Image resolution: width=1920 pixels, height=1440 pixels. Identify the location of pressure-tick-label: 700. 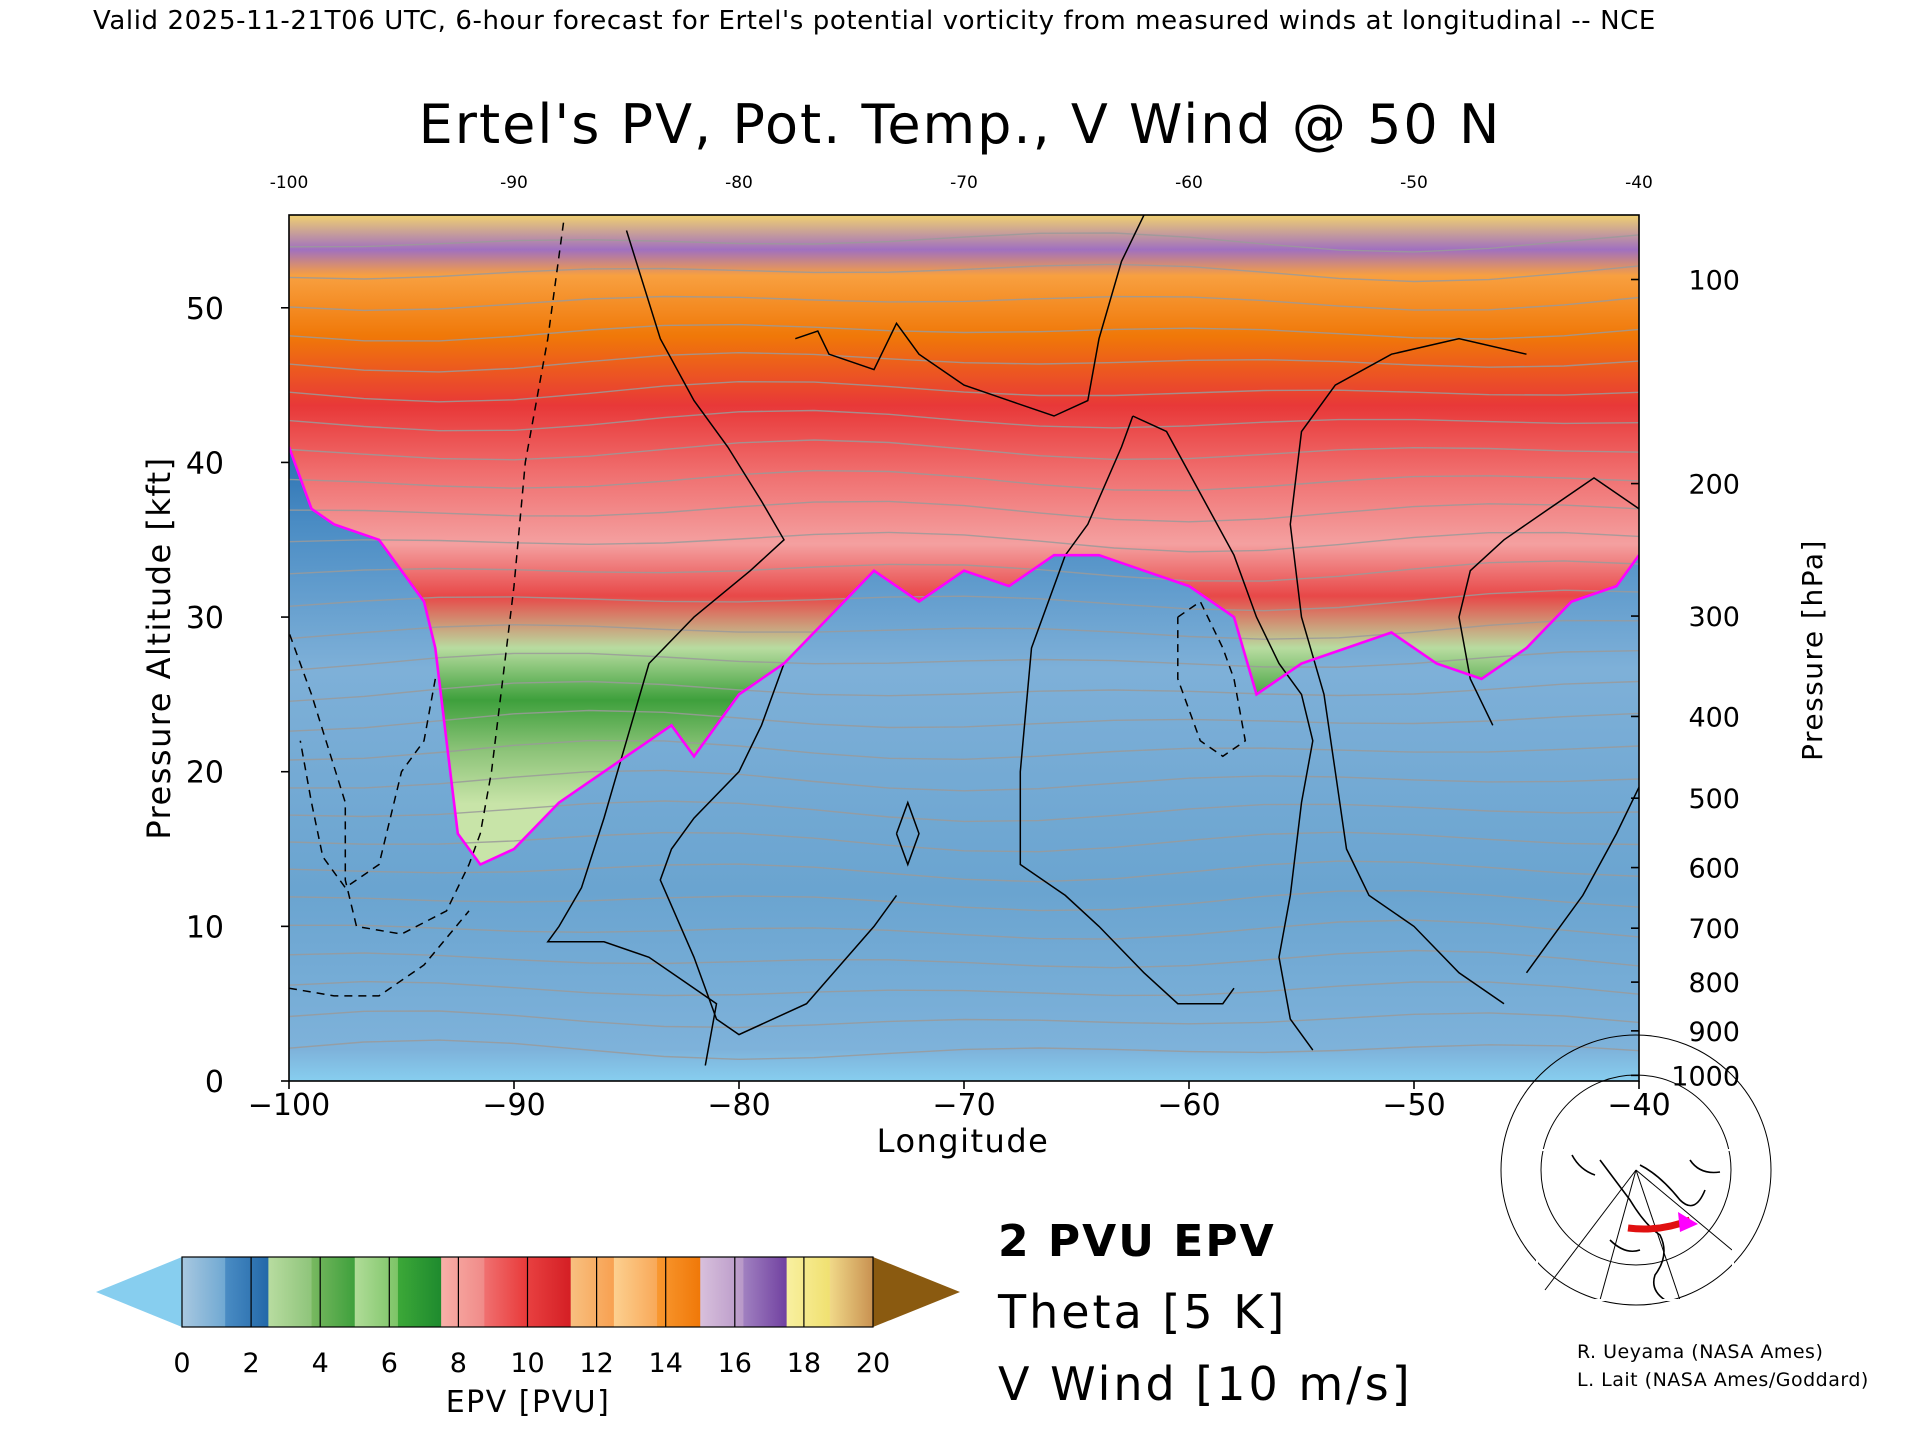
(1714, 929).